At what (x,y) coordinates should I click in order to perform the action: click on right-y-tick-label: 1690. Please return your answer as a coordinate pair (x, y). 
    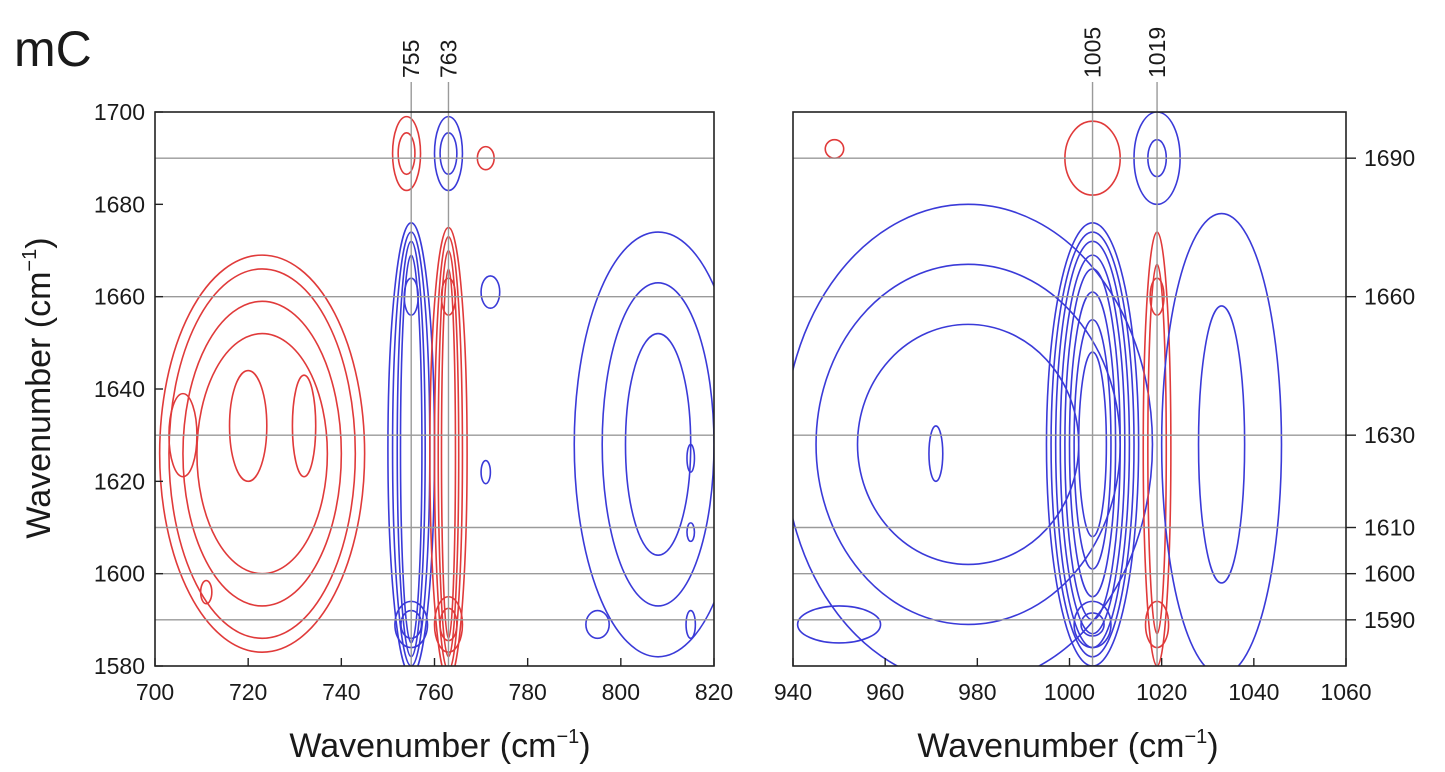
    Looking at the image, I should click on (1389, 158).